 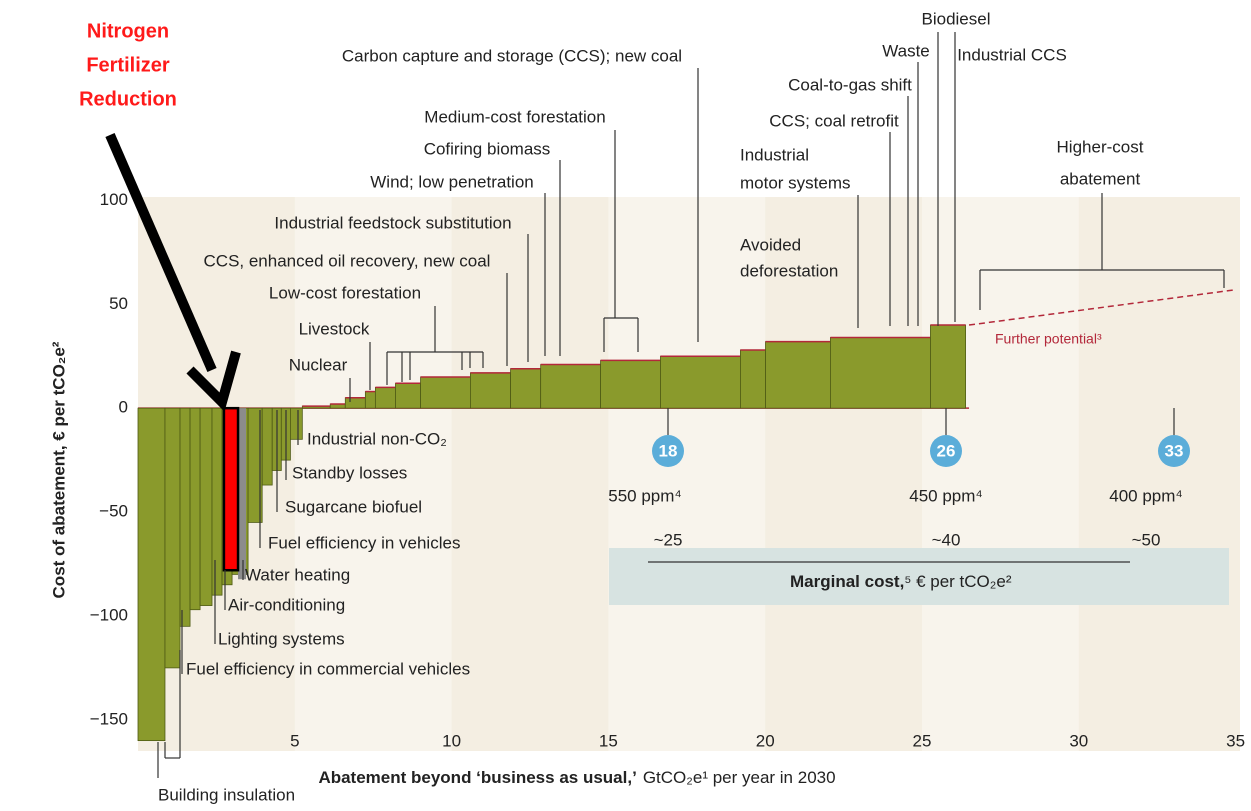 What do you see at coordinates (334, 328) in the screenshot?
I see `annotation: Livestock` at bounding box center [334, 328].